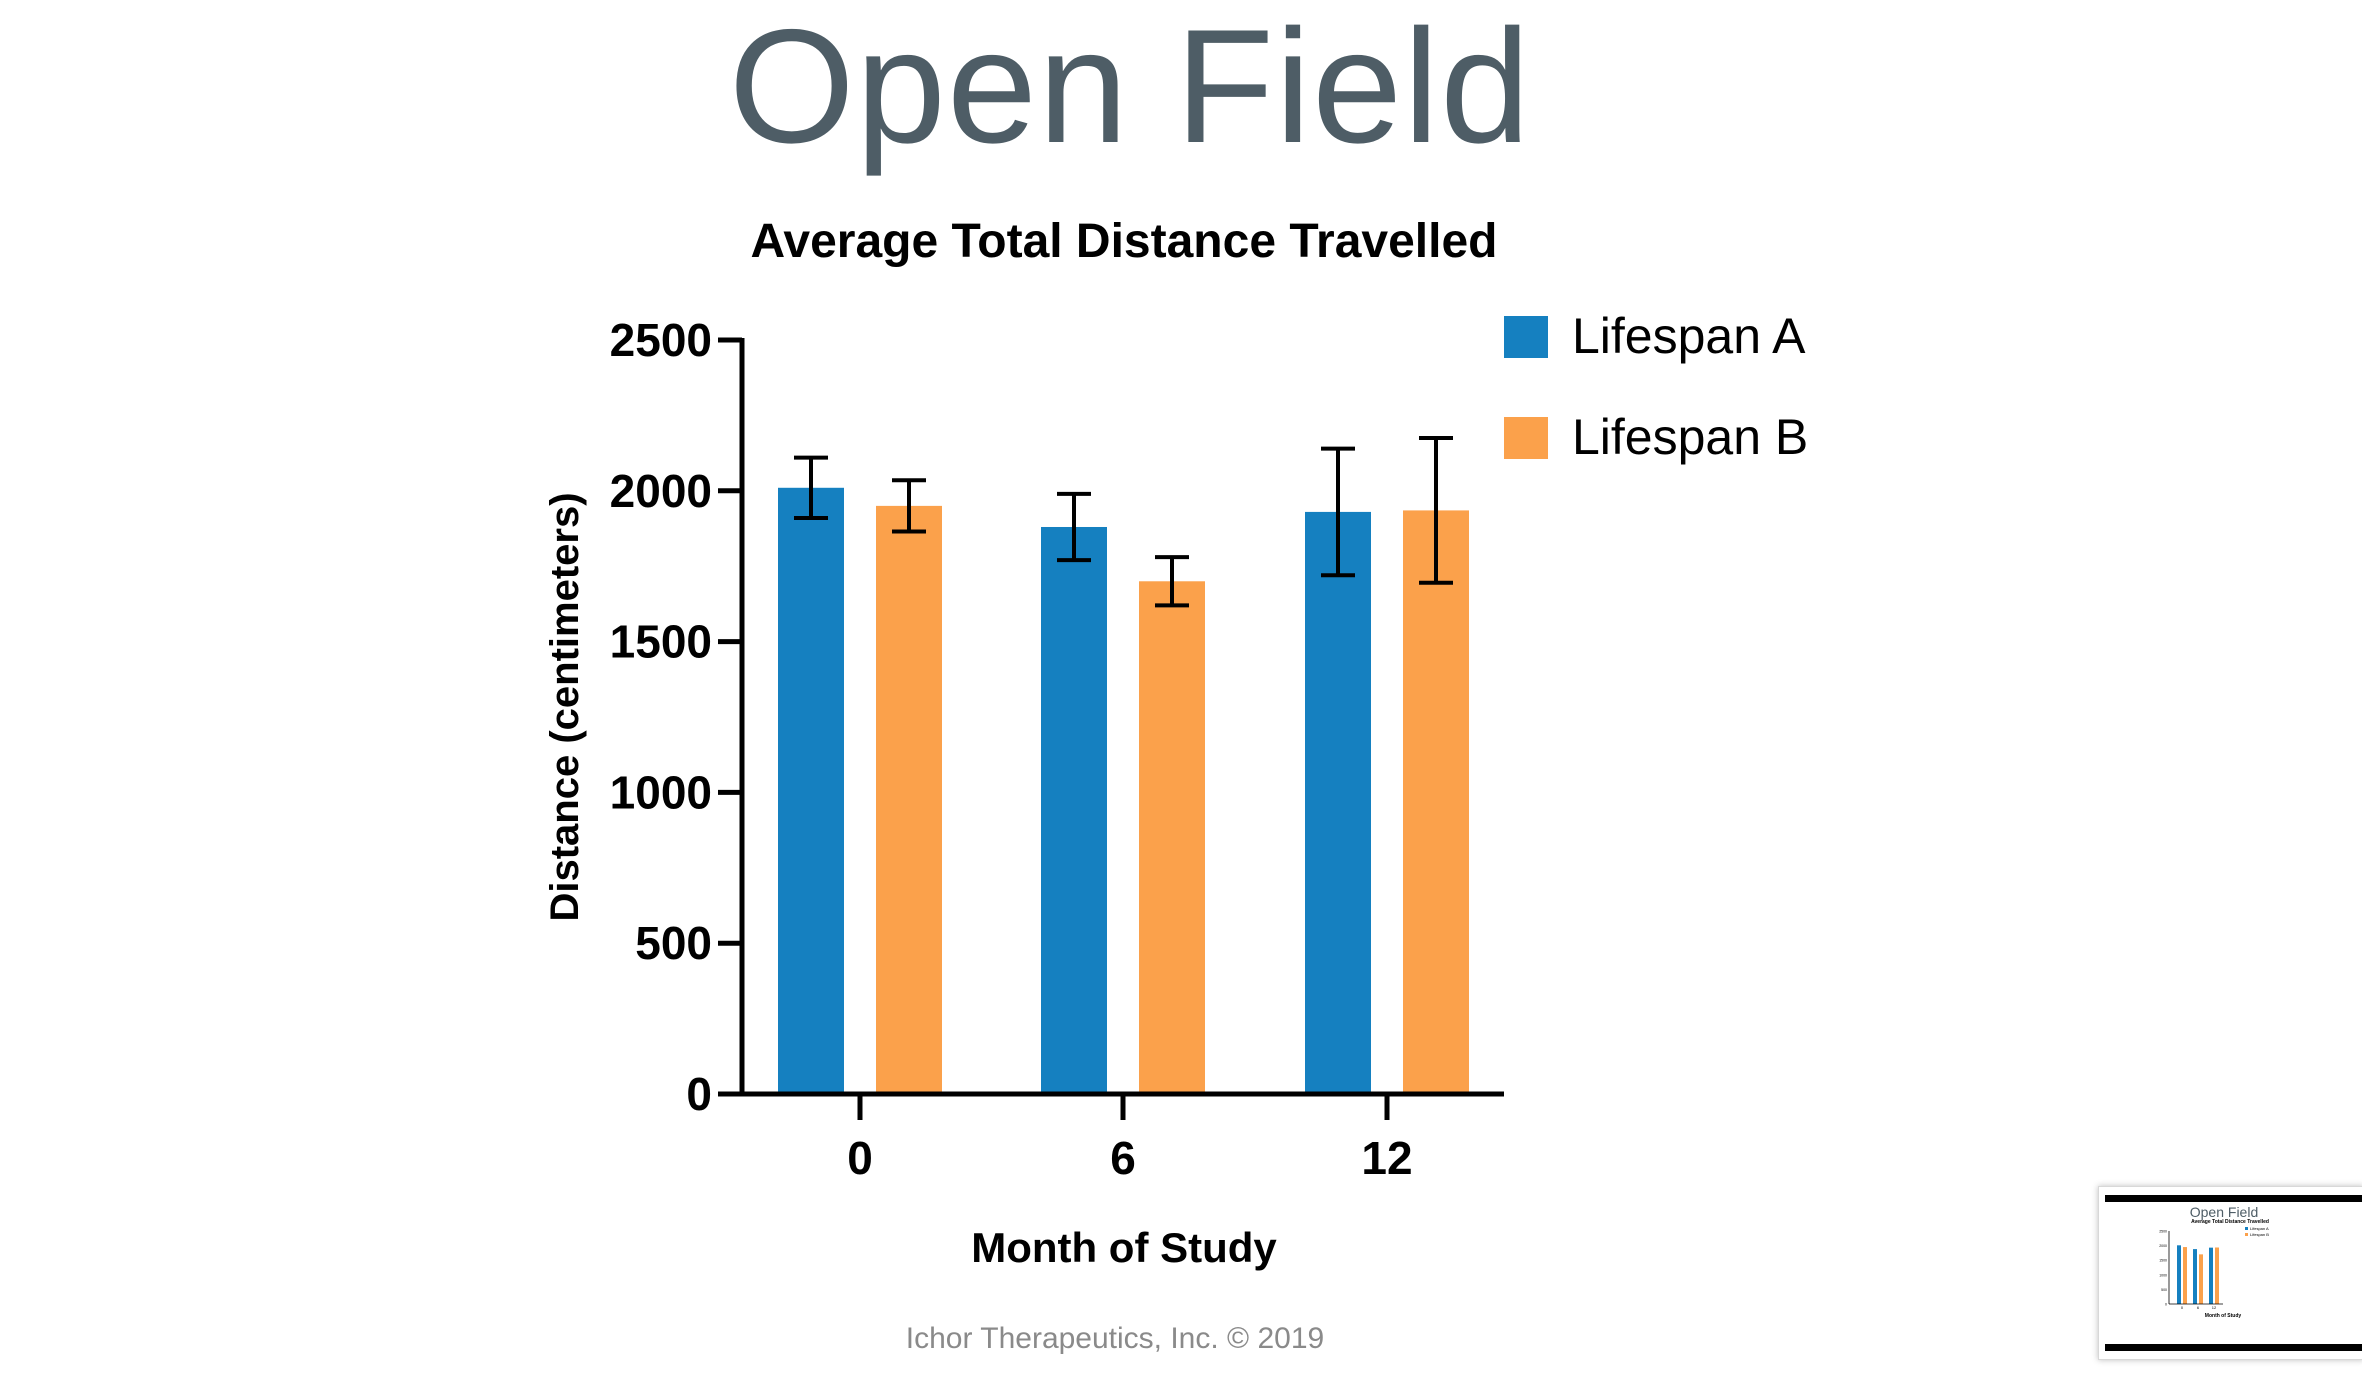 This screenshot has height=1394, width=2362. I want to click on thumbnail-chart-title: Average Total Distance Travelled, so click(2230, 1222).